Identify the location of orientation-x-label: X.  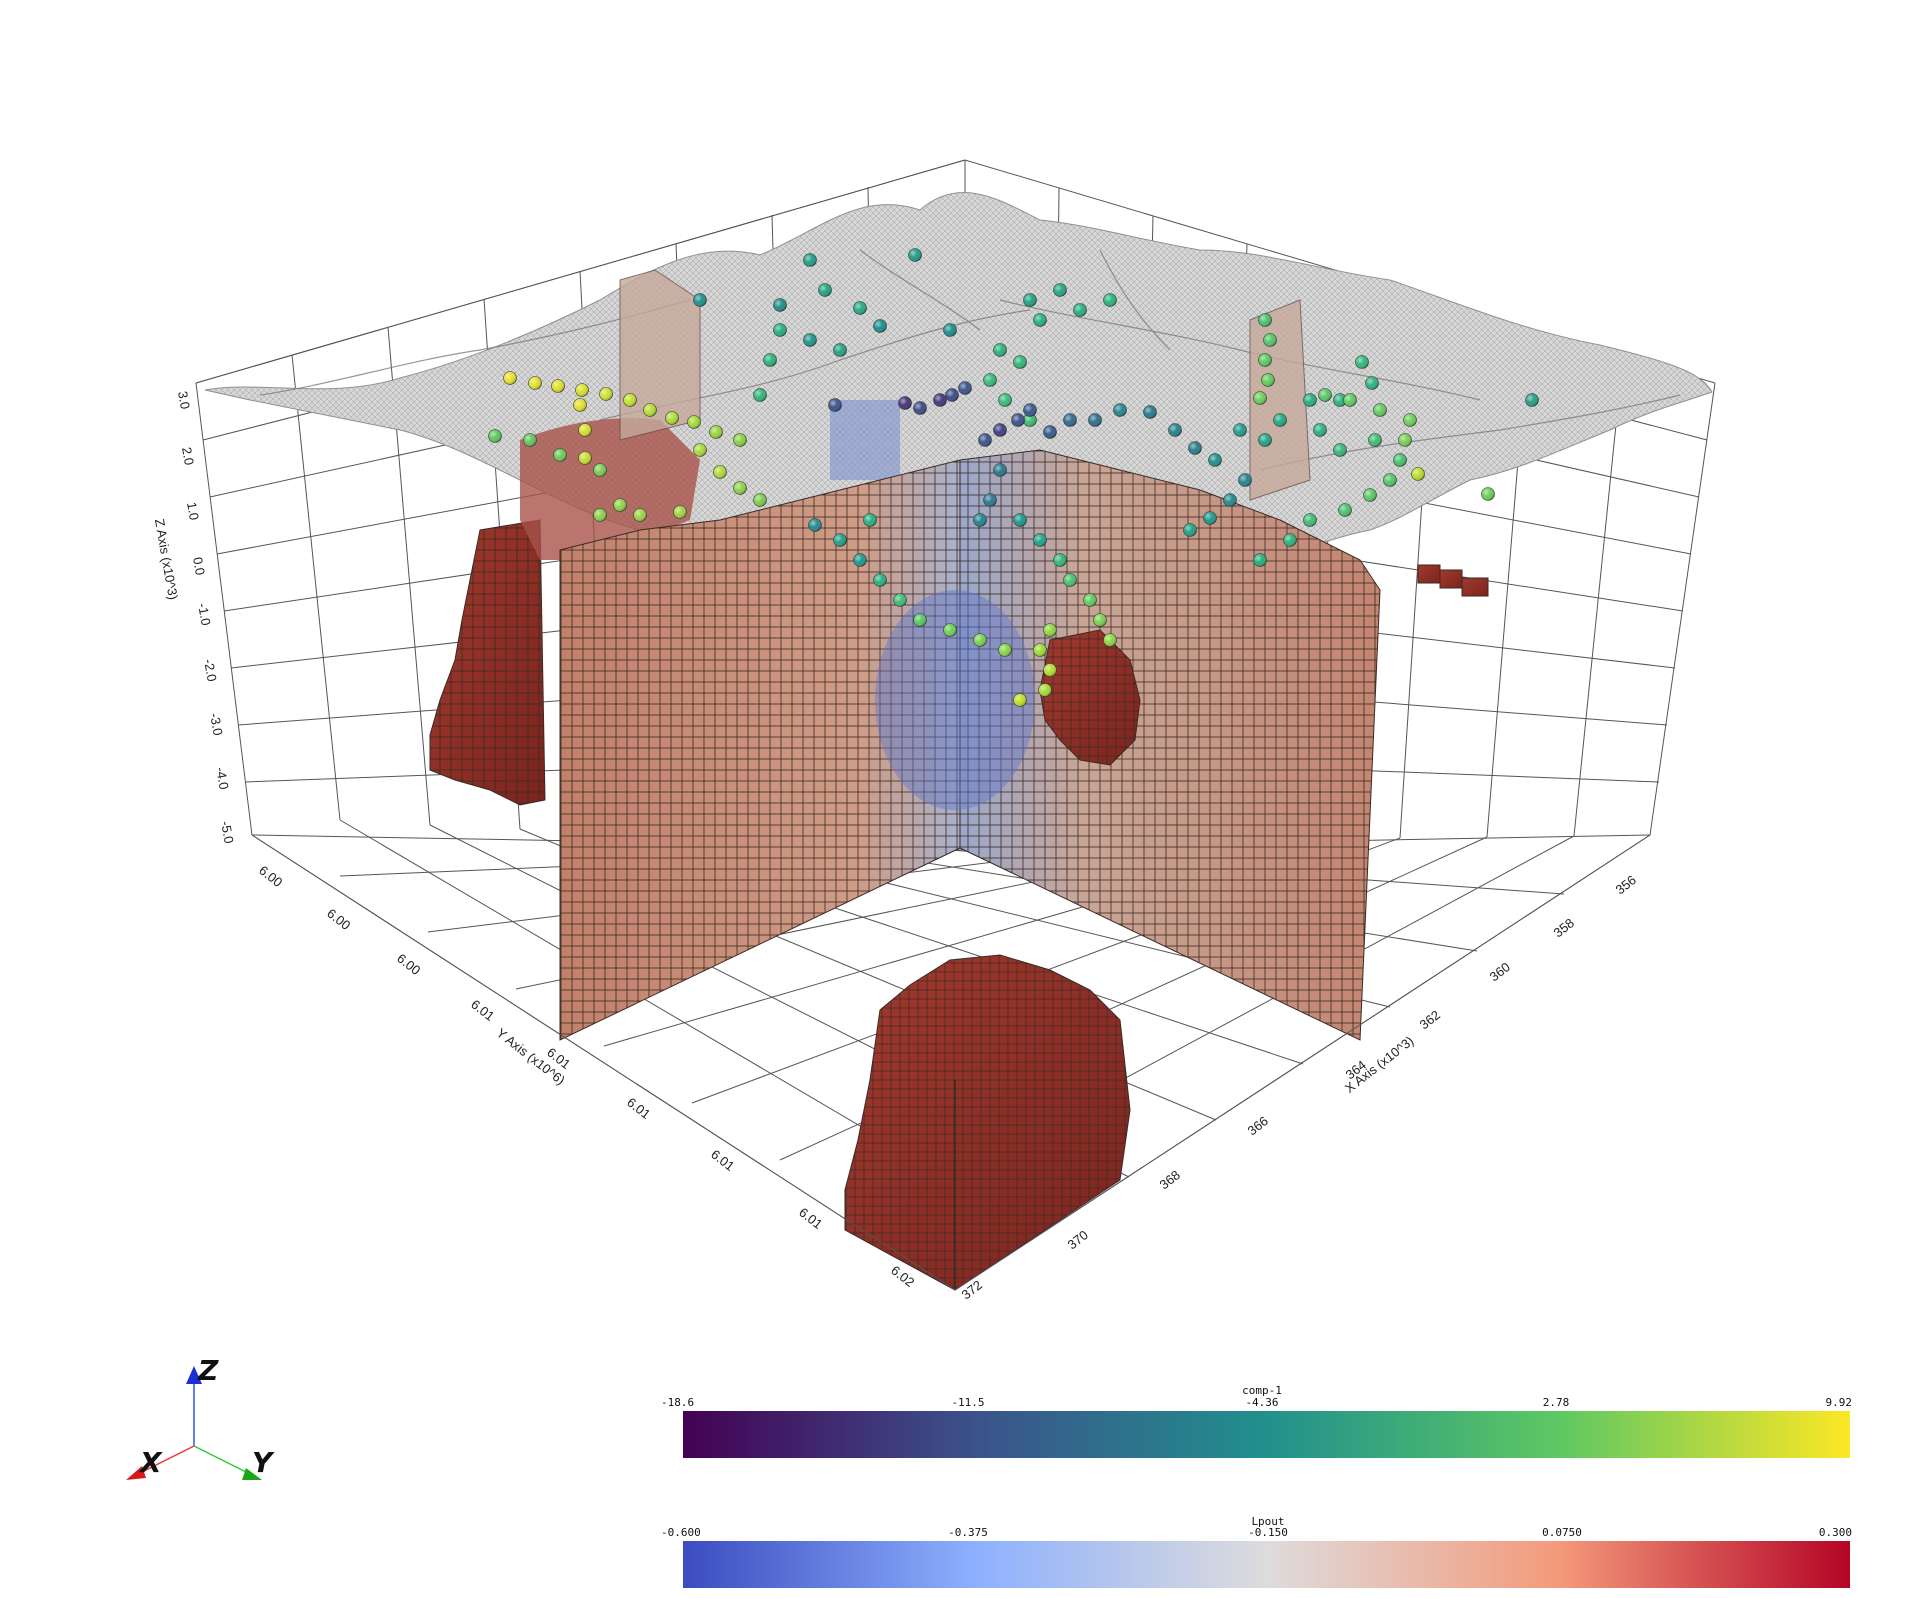
(150, 1462).